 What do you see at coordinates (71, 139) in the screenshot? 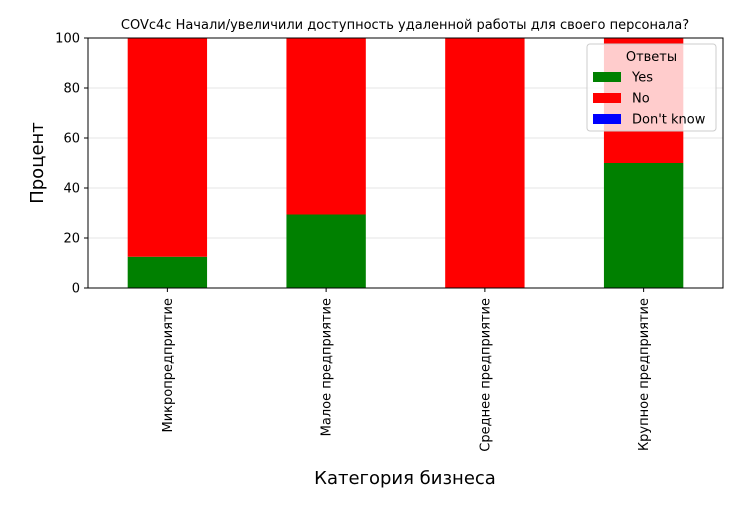
I see `y-tick-label: 60` at bounding box center [71, 139].